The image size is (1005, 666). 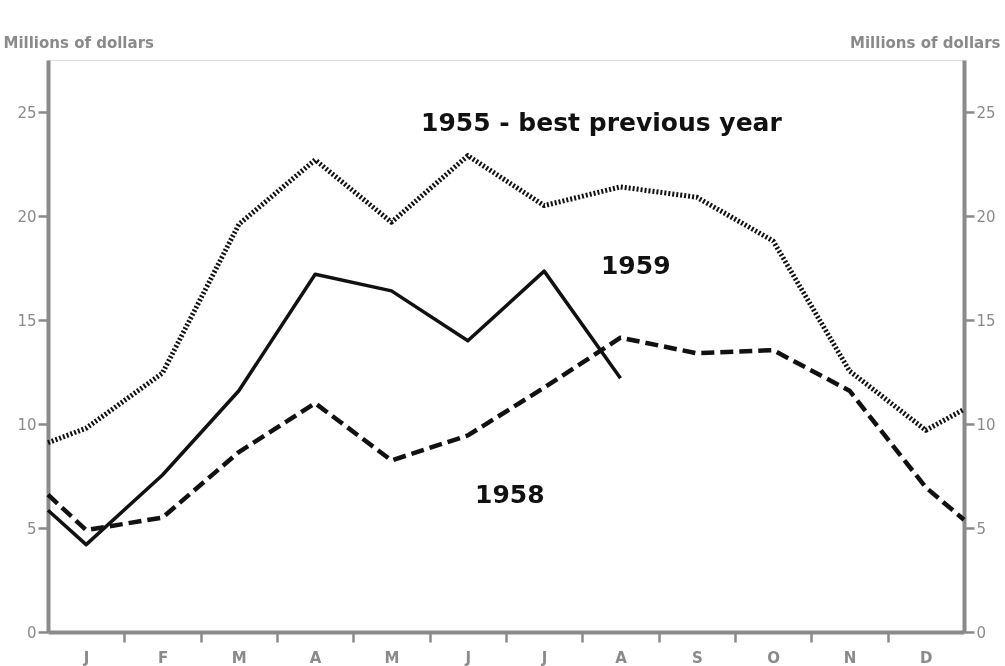 I want to click on x-tick-label: S, so click(x=697, y=657).